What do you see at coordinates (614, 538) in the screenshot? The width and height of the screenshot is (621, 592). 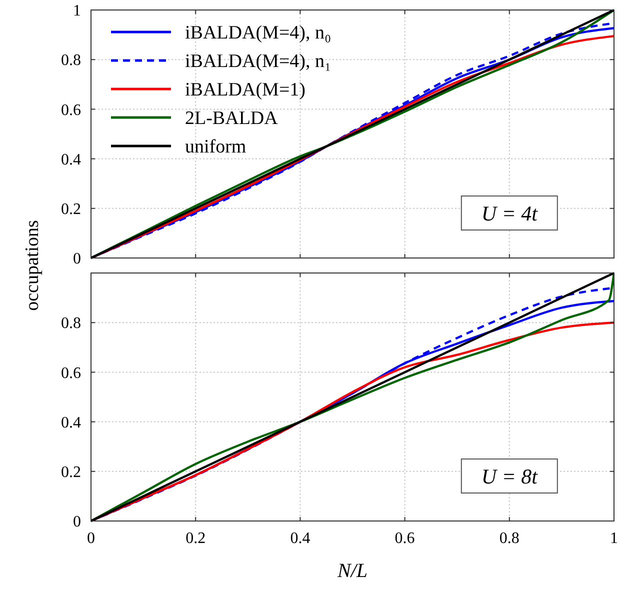 I see `x-tick-label: 1` at bounding box center [614, 538].